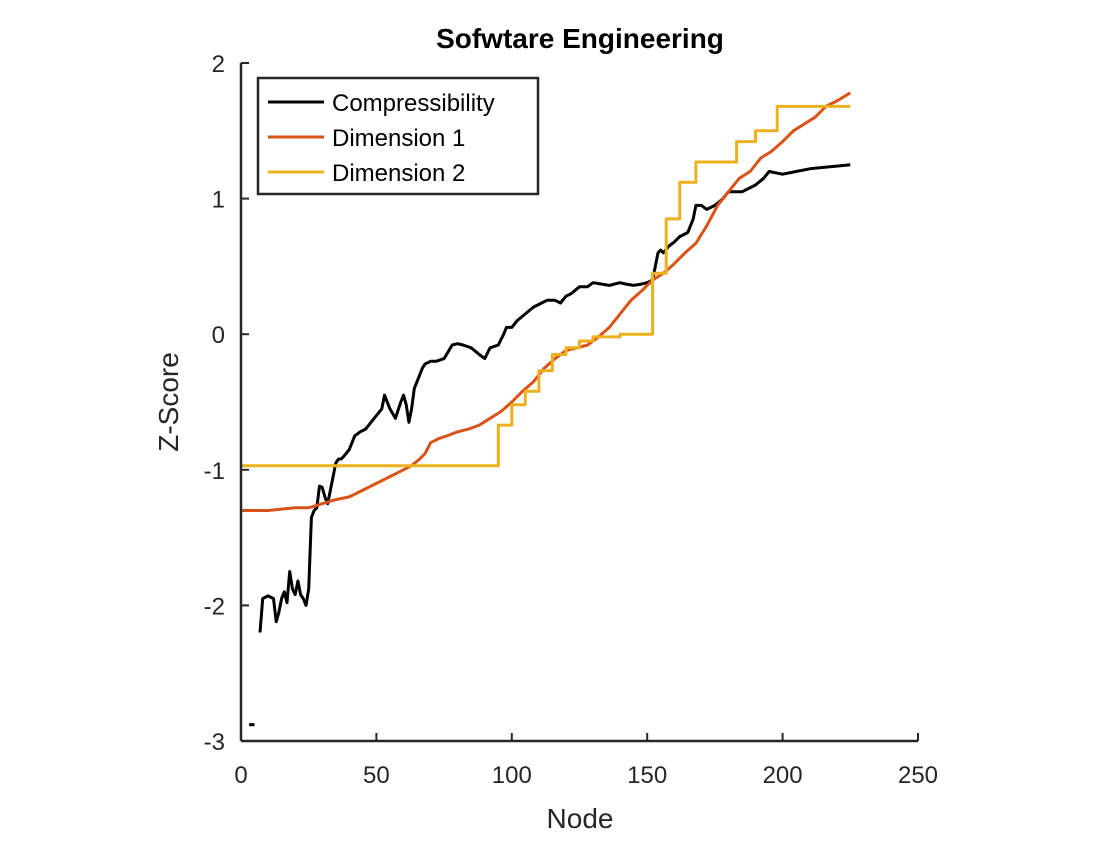  I want to click on x-tick-label: 250, so click(918, 775).